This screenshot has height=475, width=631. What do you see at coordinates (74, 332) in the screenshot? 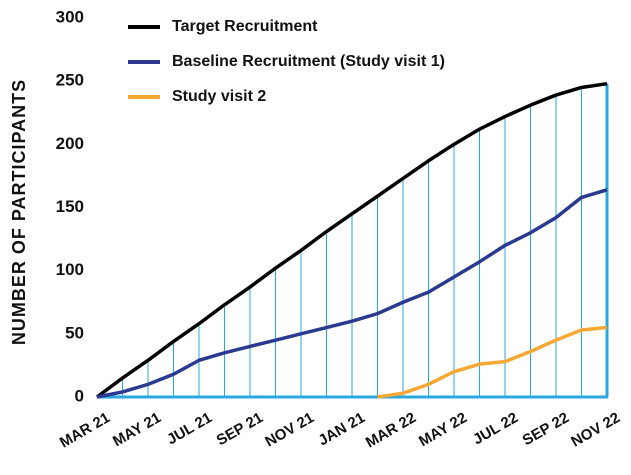
I see `y-tick-label: 50` at bounding box center [74, 332].